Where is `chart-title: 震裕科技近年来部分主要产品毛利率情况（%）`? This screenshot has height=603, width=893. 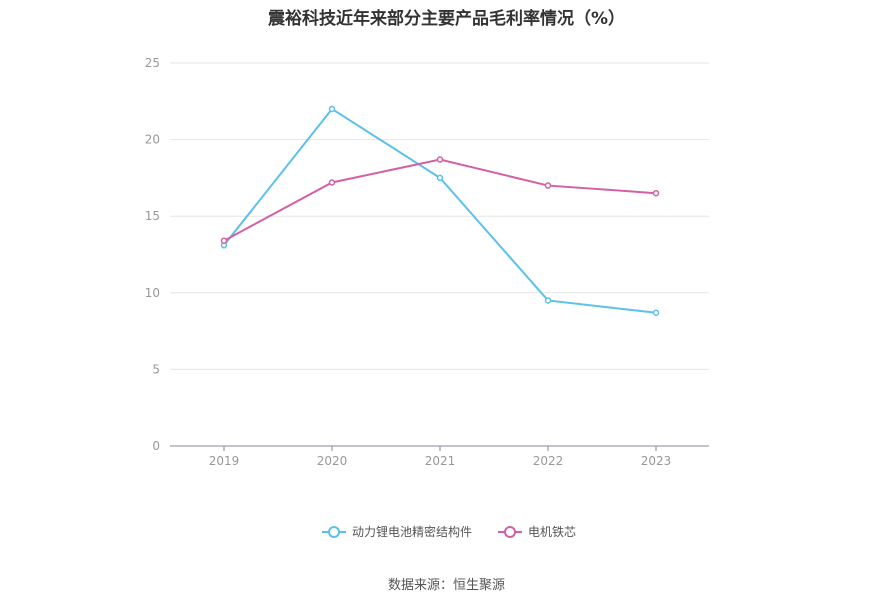 chart-title: 震裕科技近年来部分主要产品毛利率情况（%） is located at coordinates (446, 19).